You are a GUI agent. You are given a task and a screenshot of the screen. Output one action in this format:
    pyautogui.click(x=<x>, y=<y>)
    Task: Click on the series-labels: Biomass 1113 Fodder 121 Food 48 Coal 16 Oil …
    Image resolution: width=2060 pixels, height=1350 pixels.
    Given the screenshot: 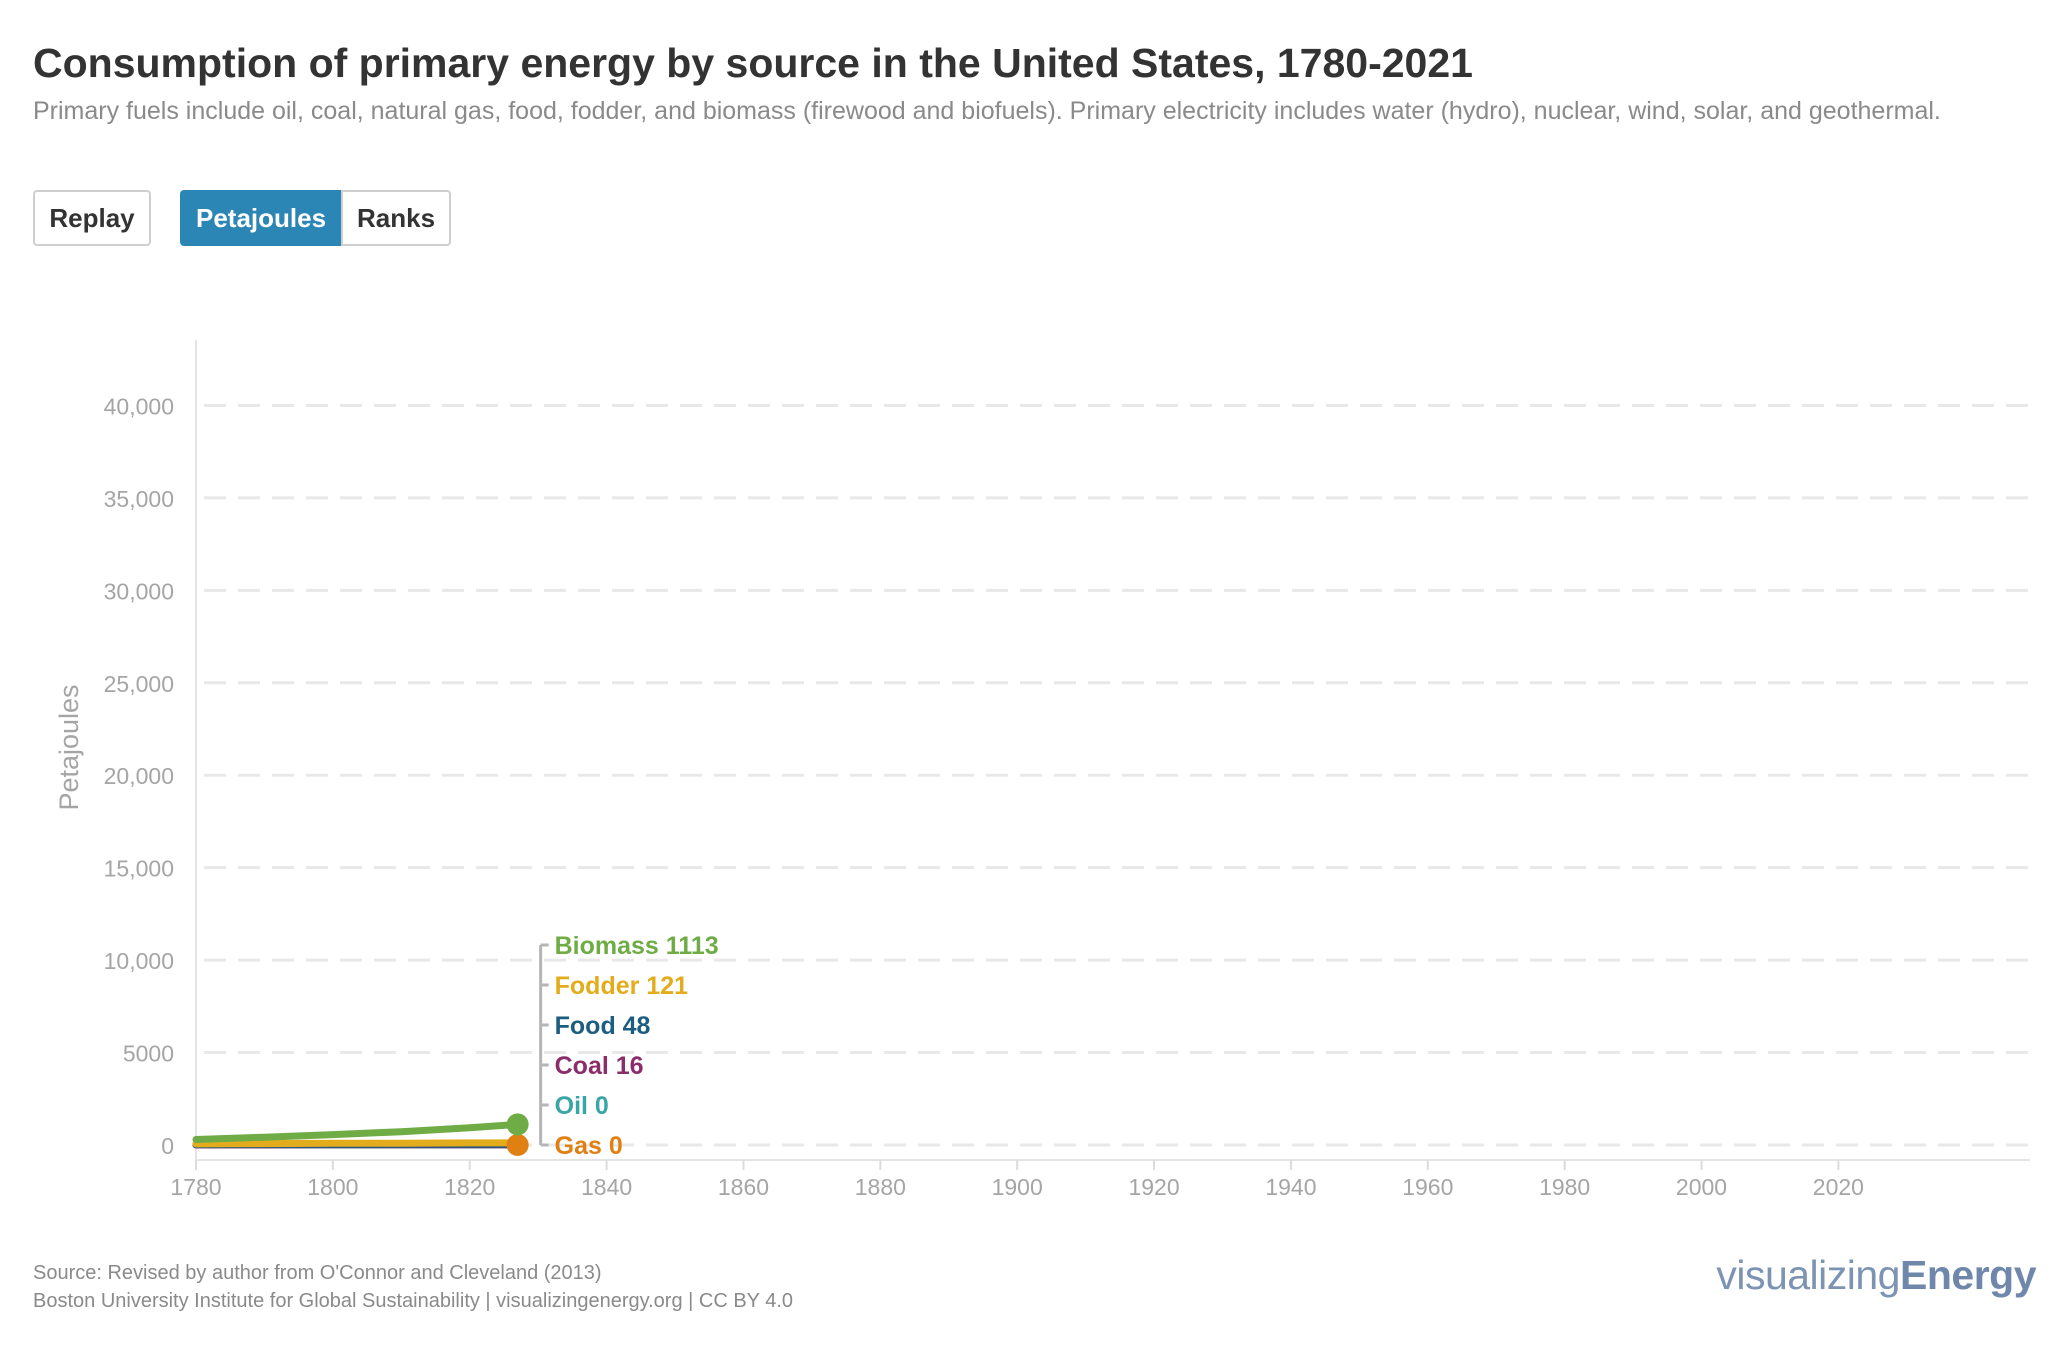 What is the action you would take?
    pyautogui.click(x=637, y=1046)
    